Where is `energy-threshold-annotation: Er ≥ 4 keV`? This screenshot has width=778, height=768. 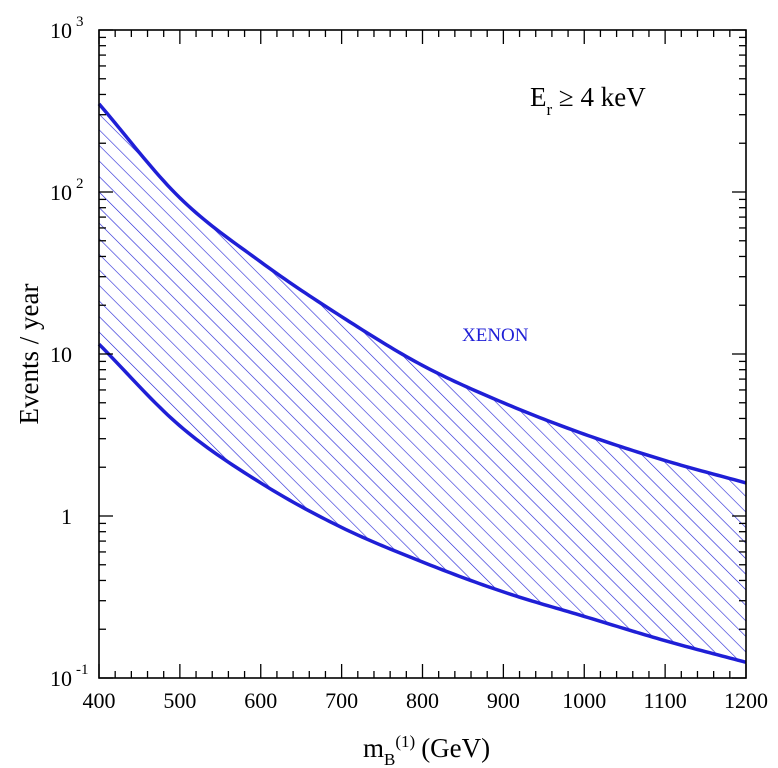
energy-threshold-annotation: Er ≥ 4 keV is located at coordinates (588, 100).